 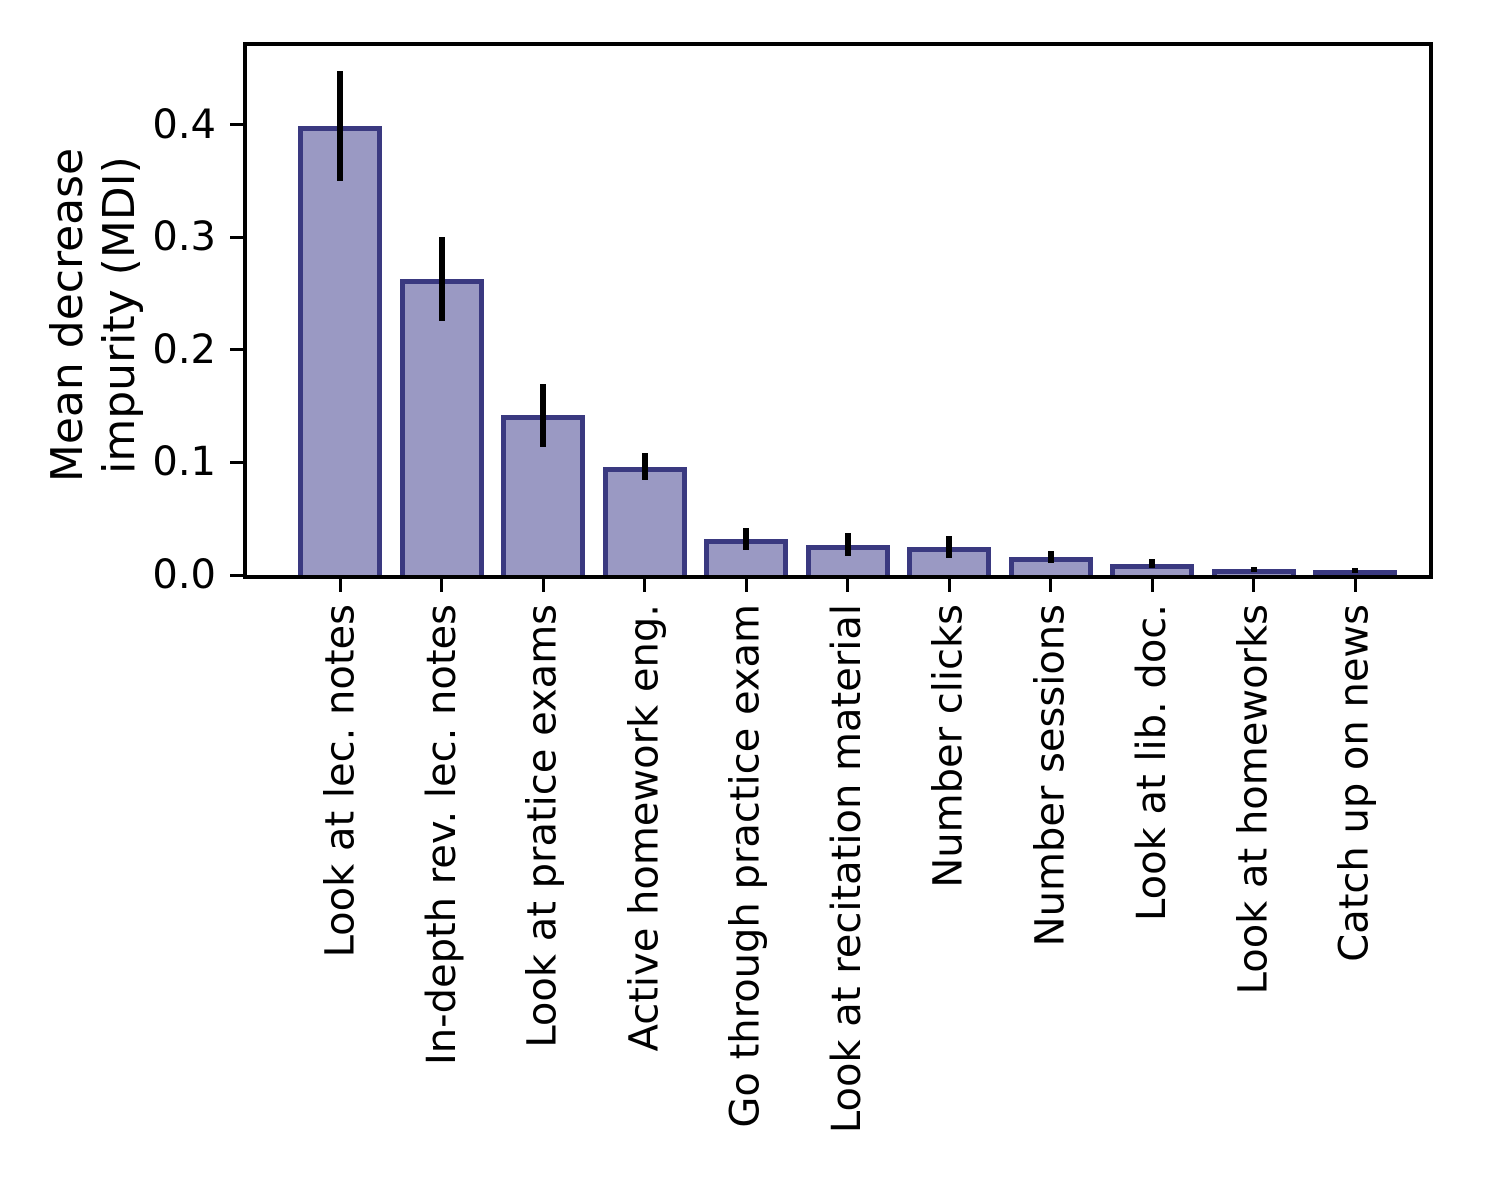 I want to click on y-tick-label: 0.1, so click(x=184, y=462).